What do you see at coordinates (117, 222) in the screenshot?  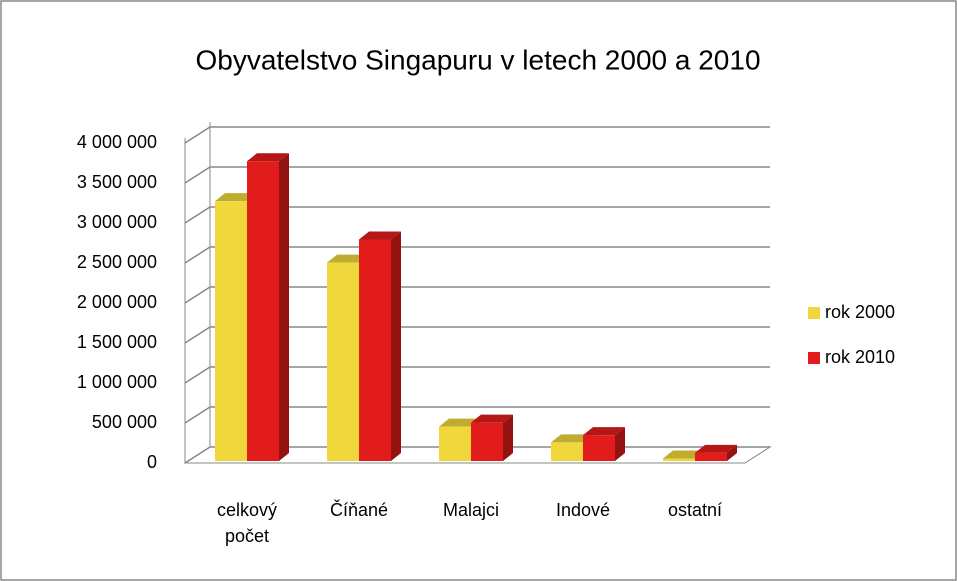 I see `y-tick-label: 3 000 000` at bounding box center [117, 222].